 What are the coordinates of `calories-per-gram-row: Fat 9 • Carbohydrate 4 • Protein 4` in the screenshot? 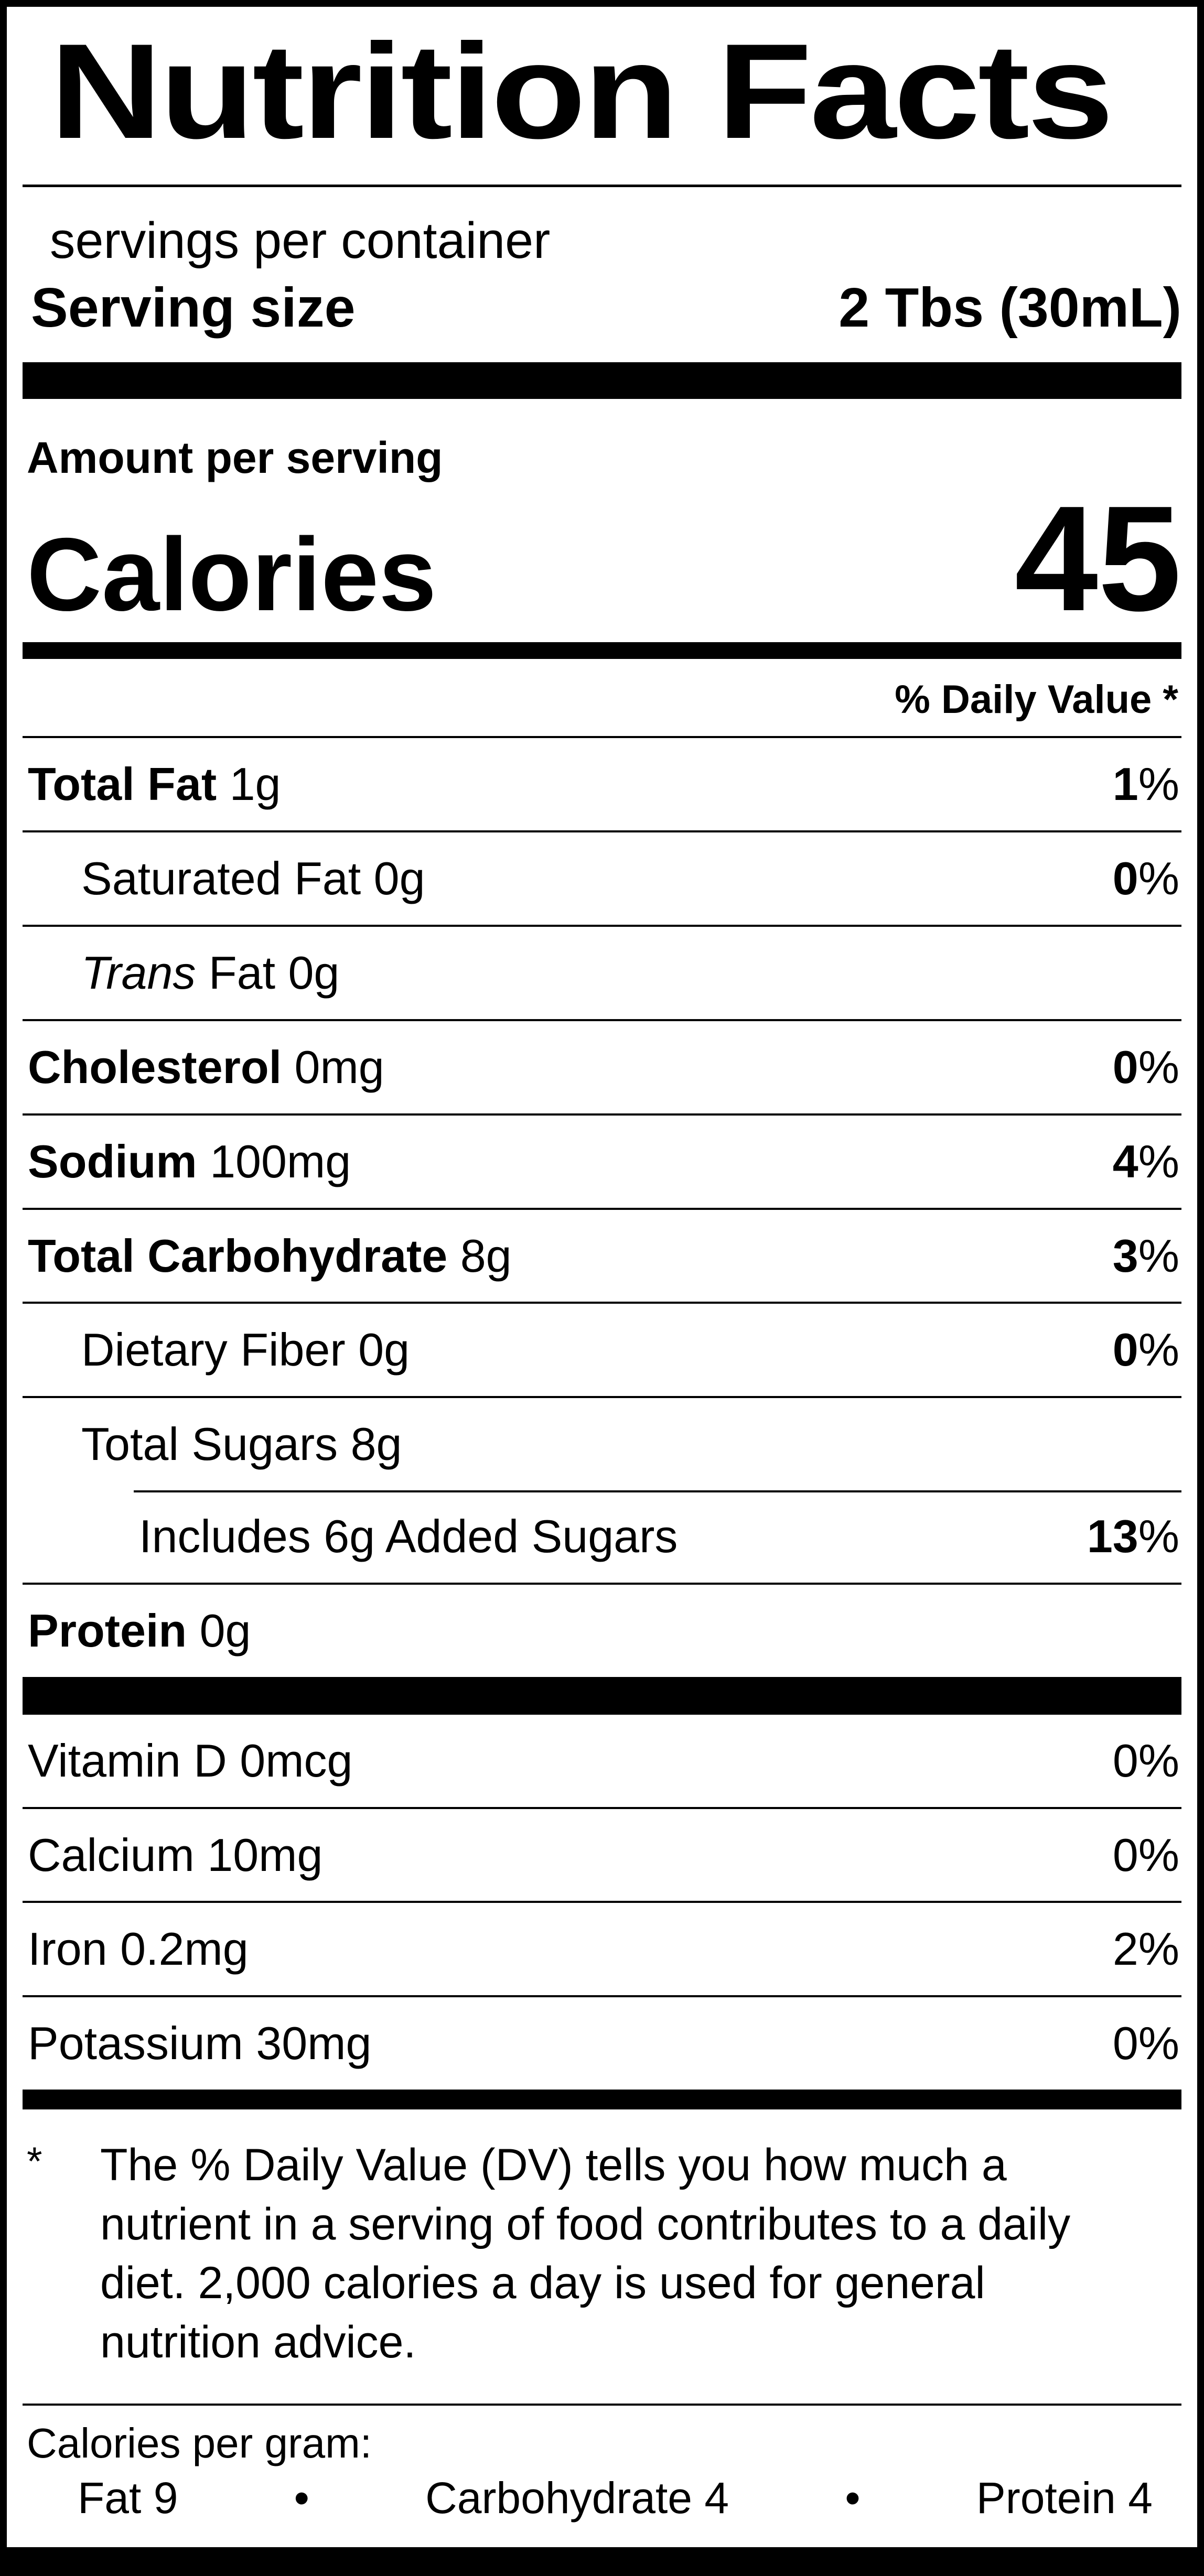 It's located at (602, 2498).